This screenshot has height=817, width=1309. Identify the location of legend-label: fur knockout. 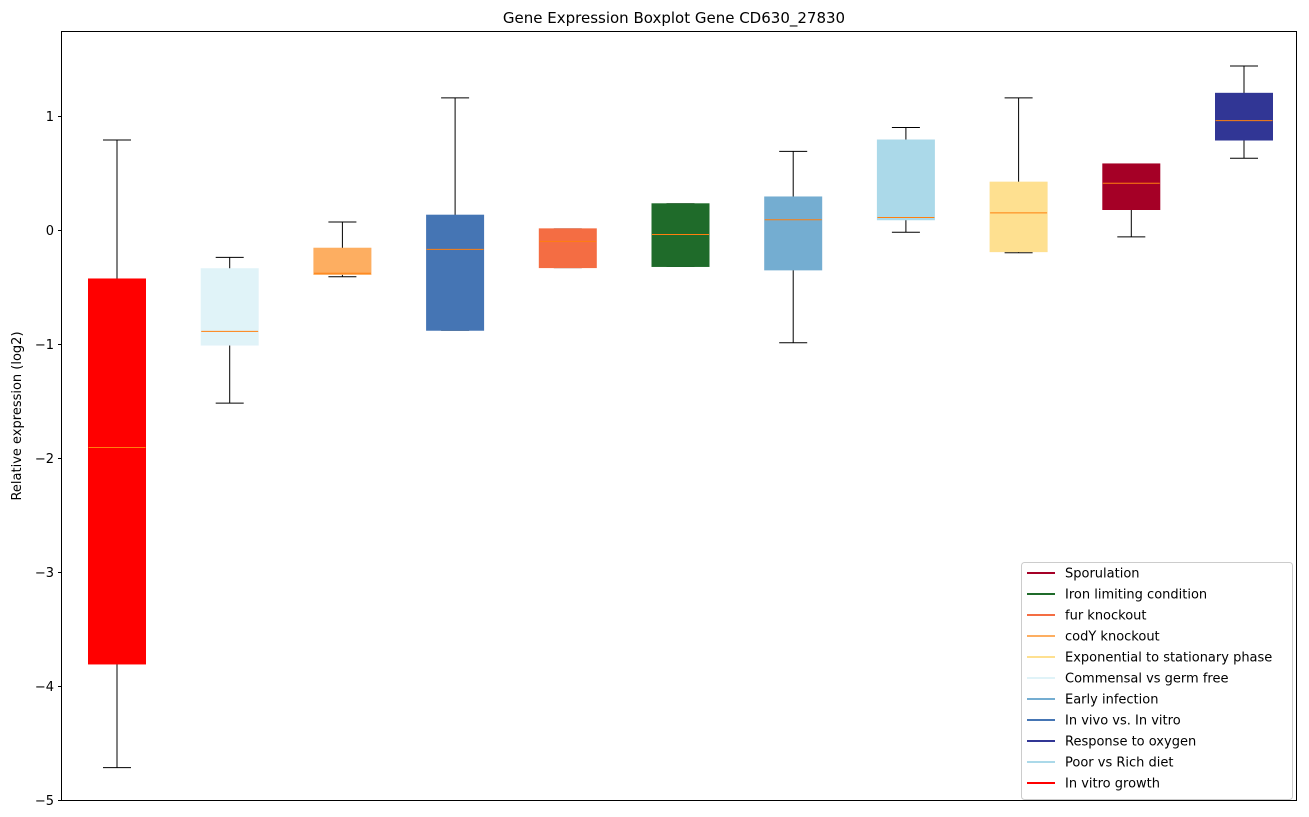
(1106, 616).